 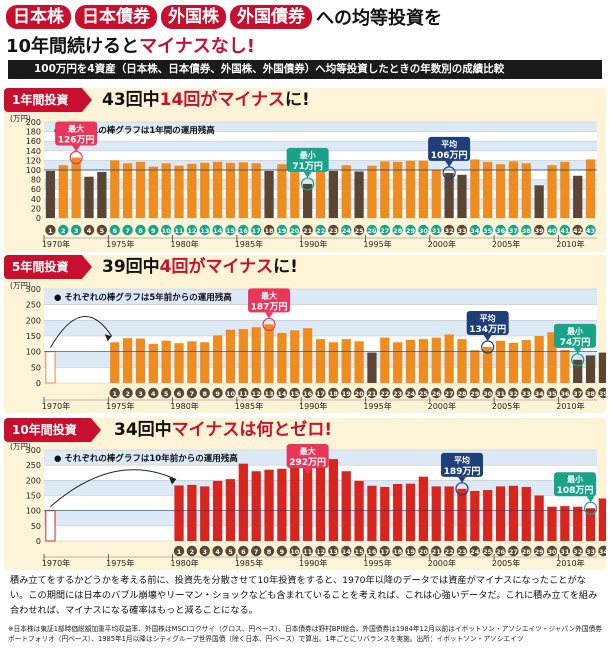 What do you see at coordinates (313, 563) in the screenshot?
I see `x-tick-label: 1990年` at bounding box center [313, 563].